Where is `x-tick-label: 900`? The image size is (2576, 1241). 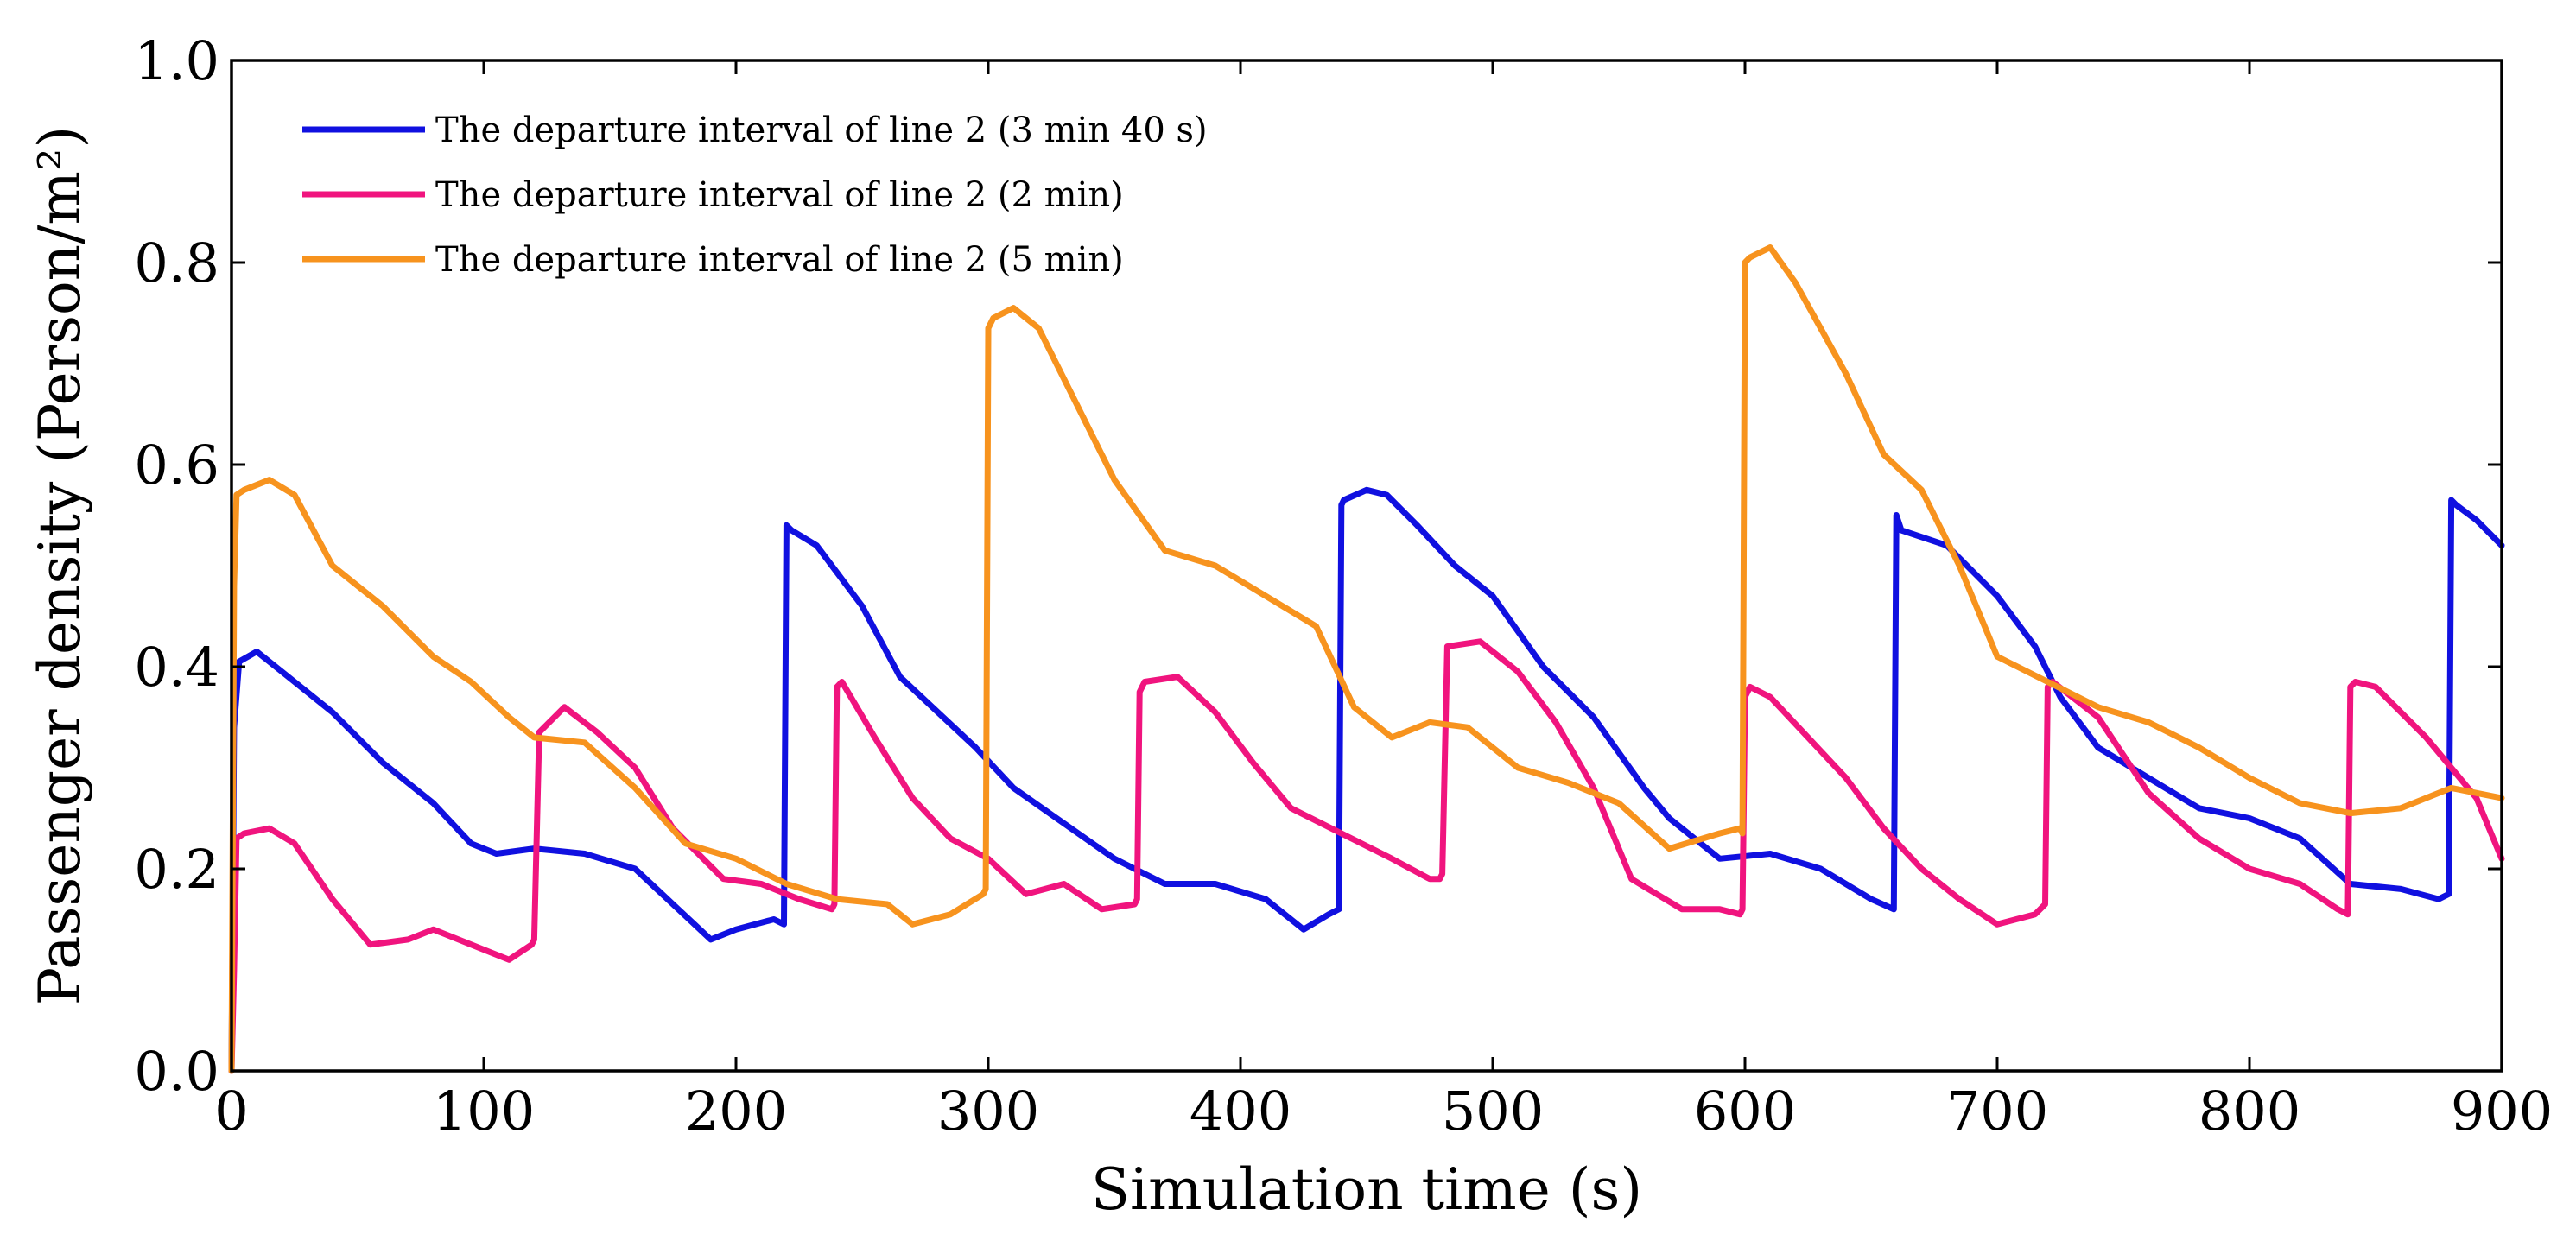 x-tick-label: 900 is located at coordinates (2502, 1111).